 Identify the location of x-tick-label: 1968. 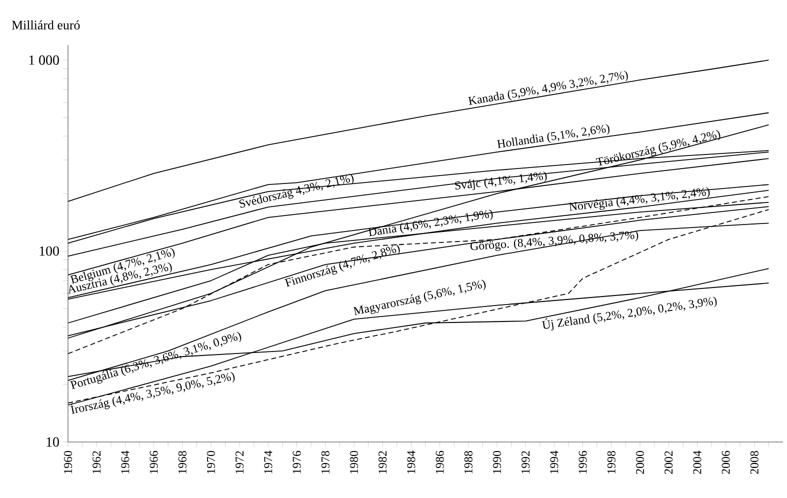
(182, 462).